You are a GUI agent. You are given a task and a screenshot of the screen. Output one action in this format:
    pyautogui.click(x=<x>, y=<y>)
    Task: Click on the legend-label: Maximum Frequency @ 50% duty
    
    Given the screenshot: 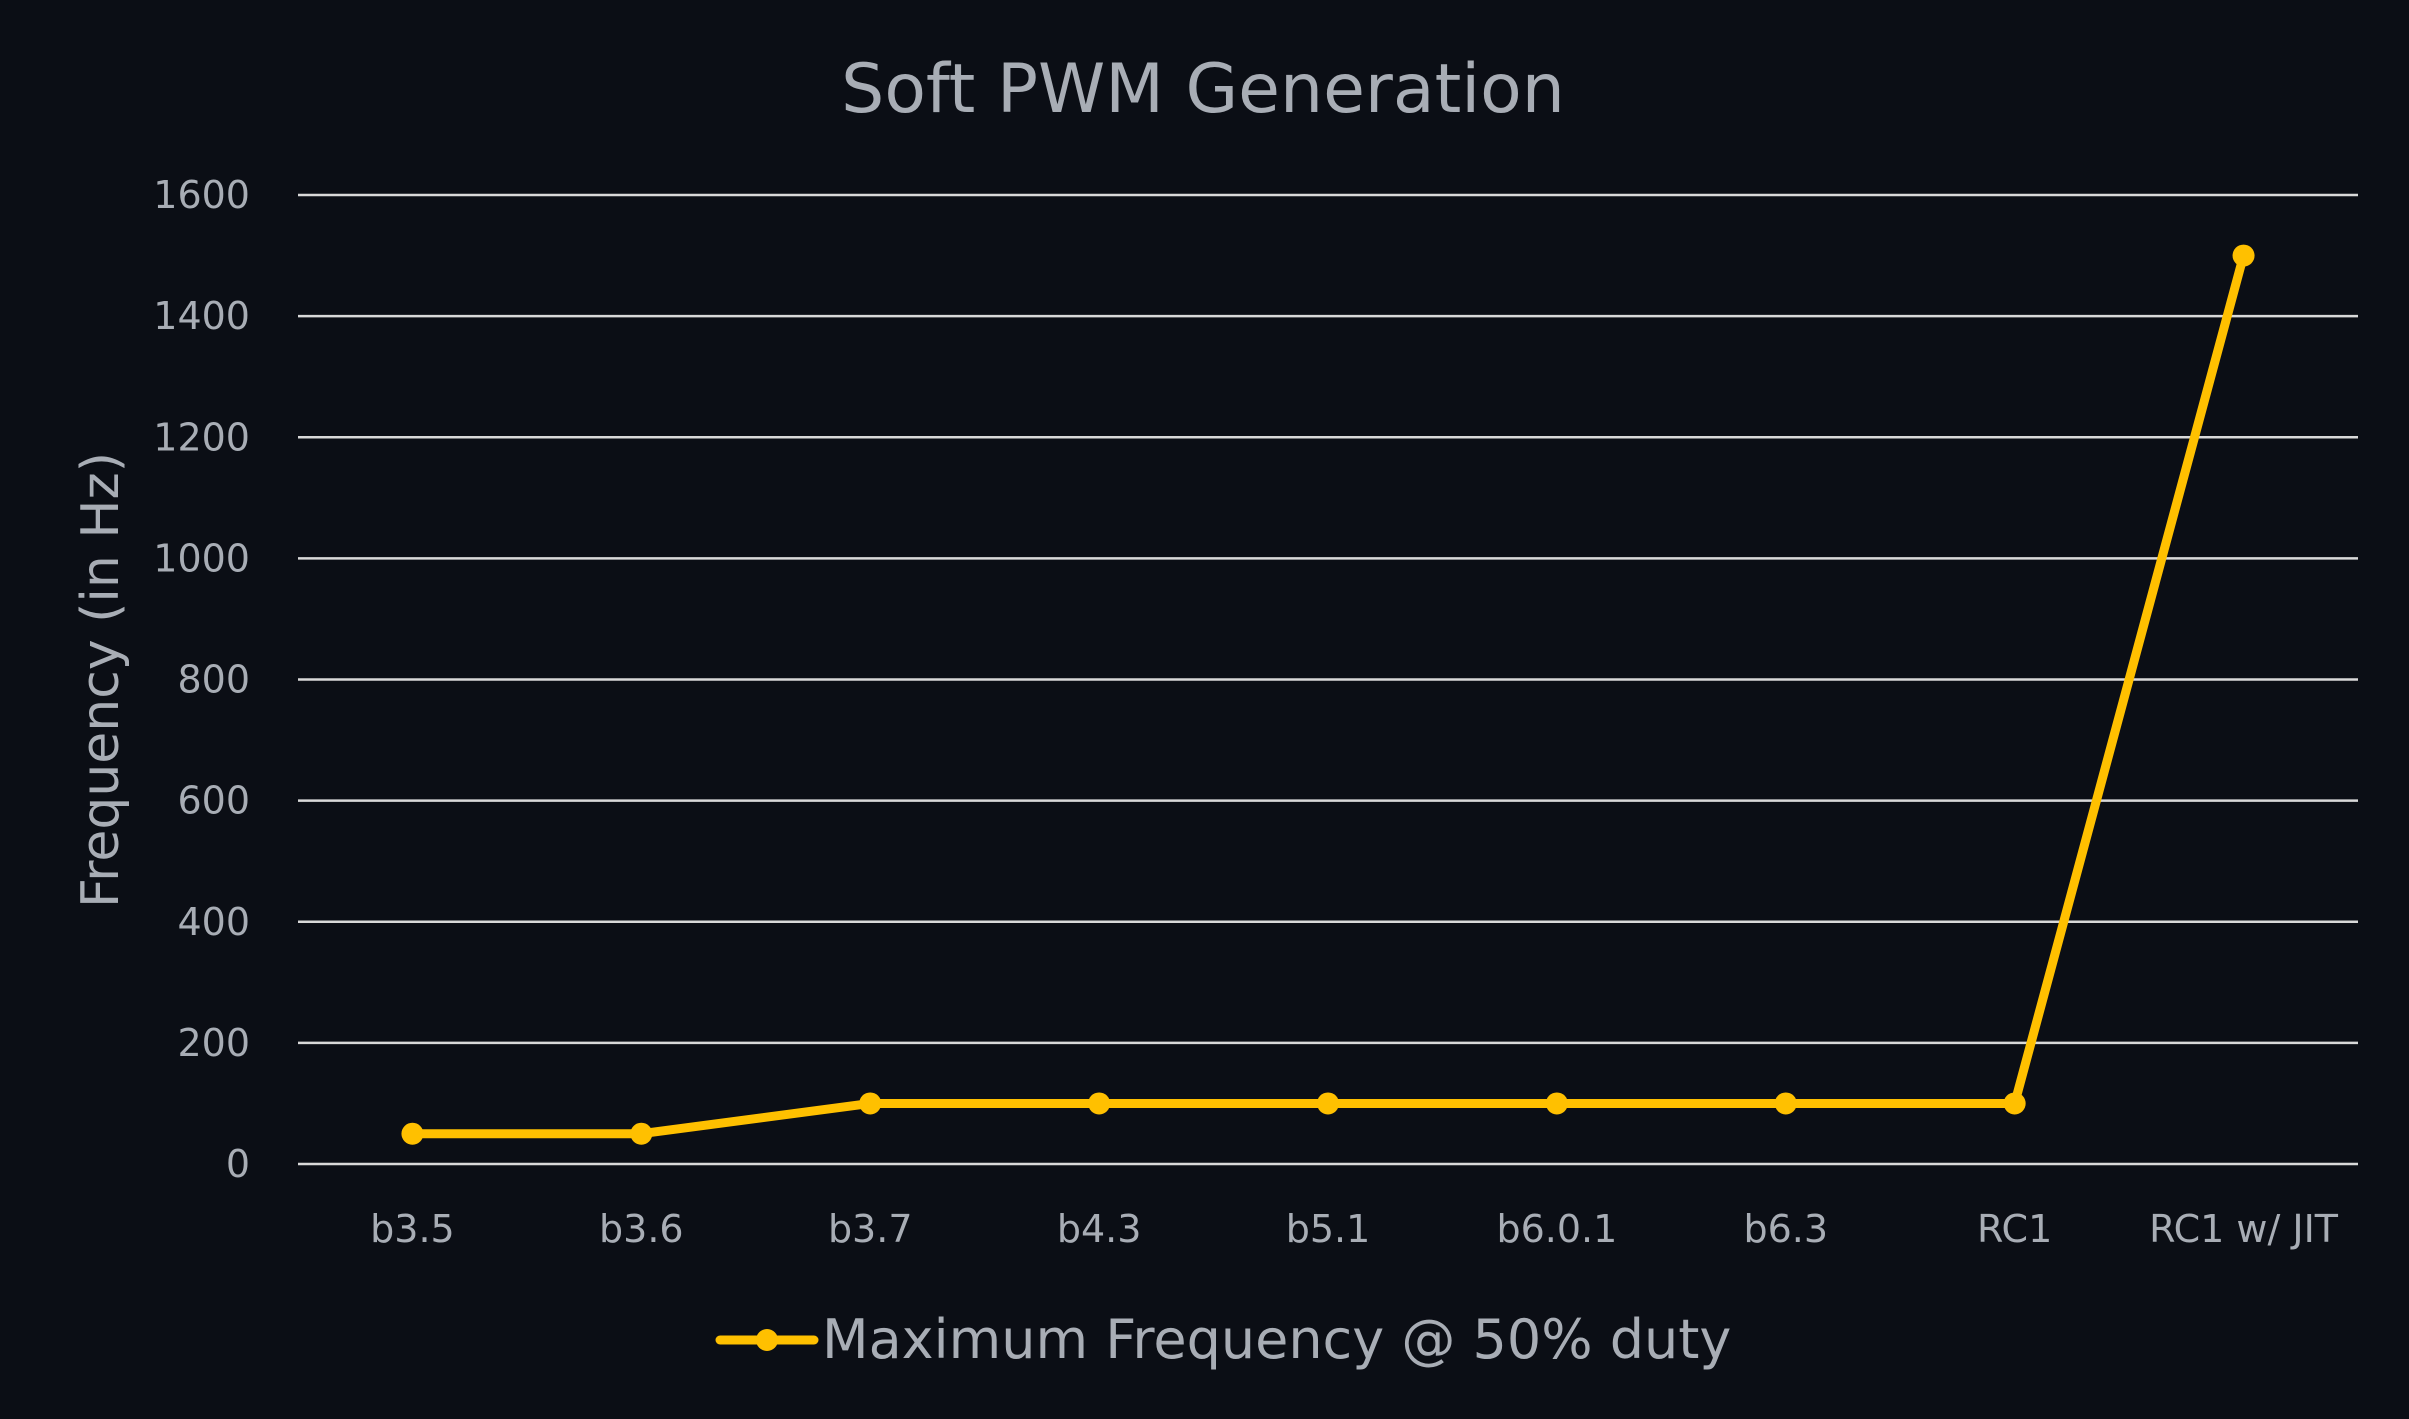 What is the action you would take?
    pyautogui.click(x=1276, y=1339)
    